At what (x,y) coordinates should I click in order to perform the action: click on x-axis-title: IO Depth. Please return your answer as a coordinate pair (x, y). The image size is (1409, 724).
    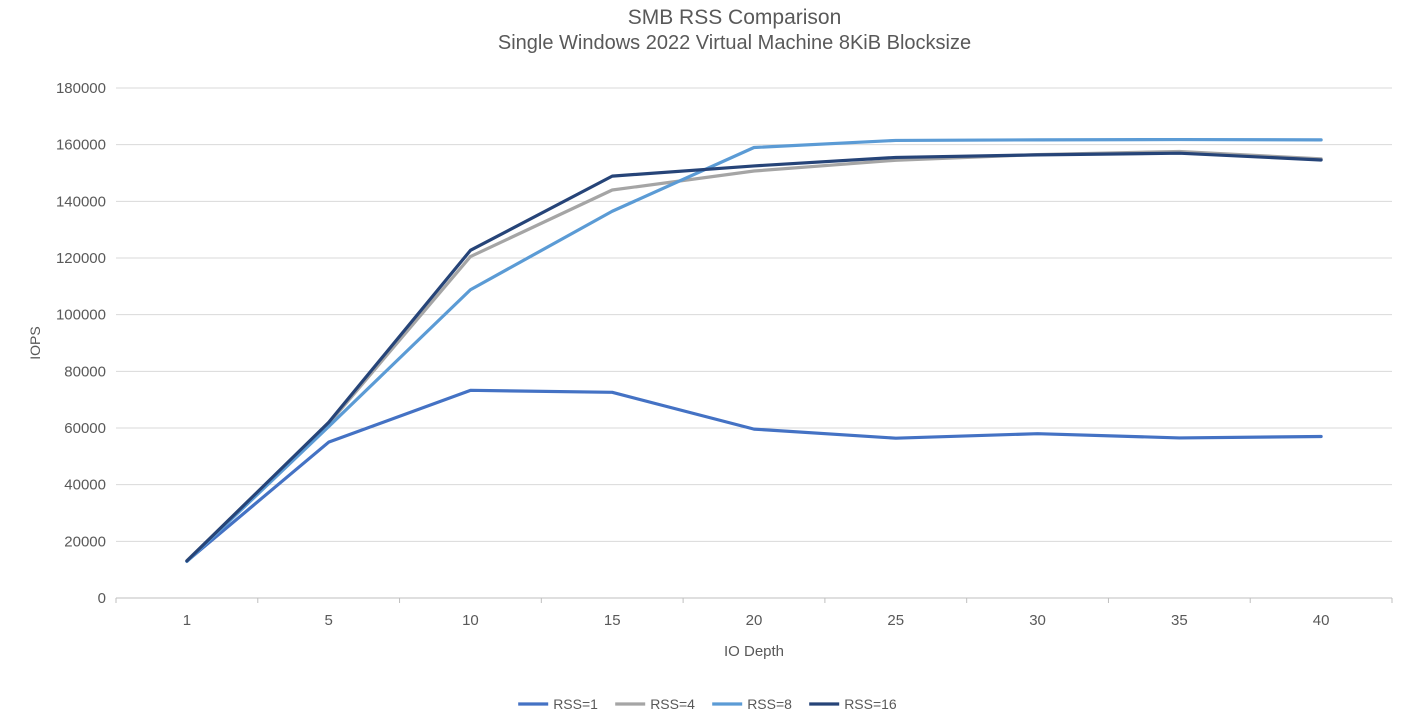
    Looking at the image, I should click on (754, 651).